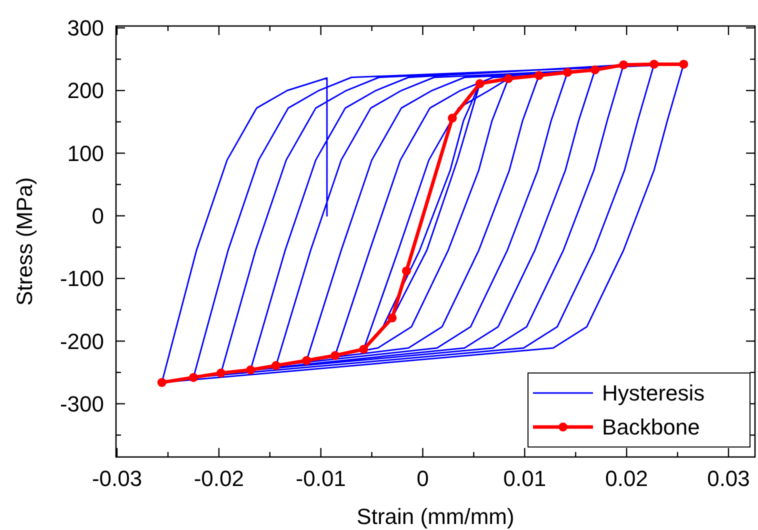  What do you see at coordinates (524, 478) in the screenshot?
I see `x-tick-label: 0.01` at bounding box center [524, 478].